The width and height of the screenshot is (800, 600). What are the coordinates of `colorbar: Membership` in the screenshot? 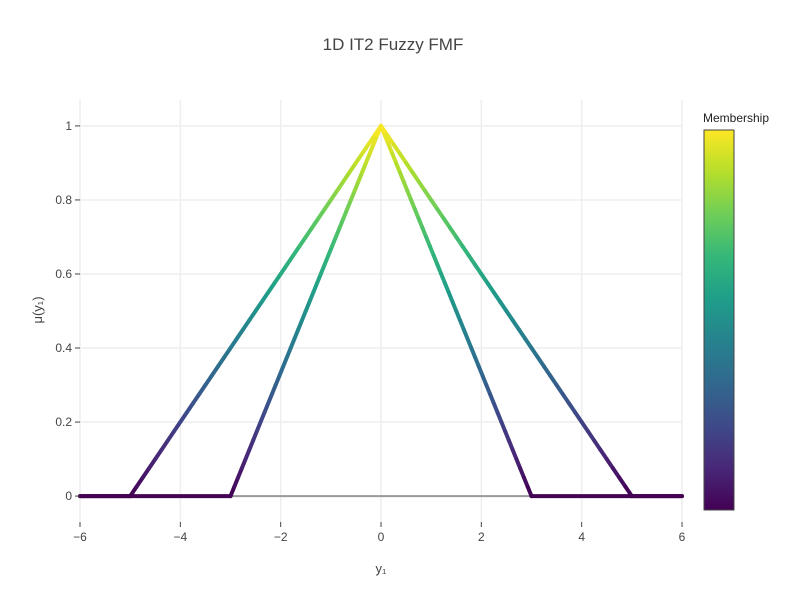 It's located at (736, 311).